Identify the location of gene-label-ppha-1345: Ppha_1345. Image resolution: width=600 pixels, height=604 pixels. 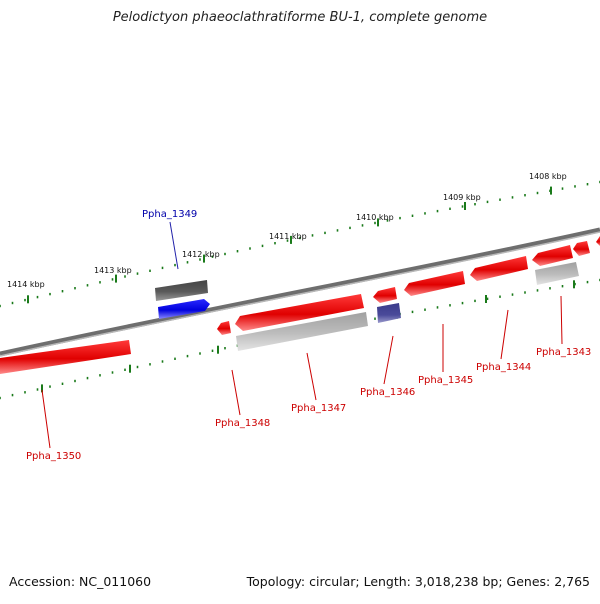
(445, 380).